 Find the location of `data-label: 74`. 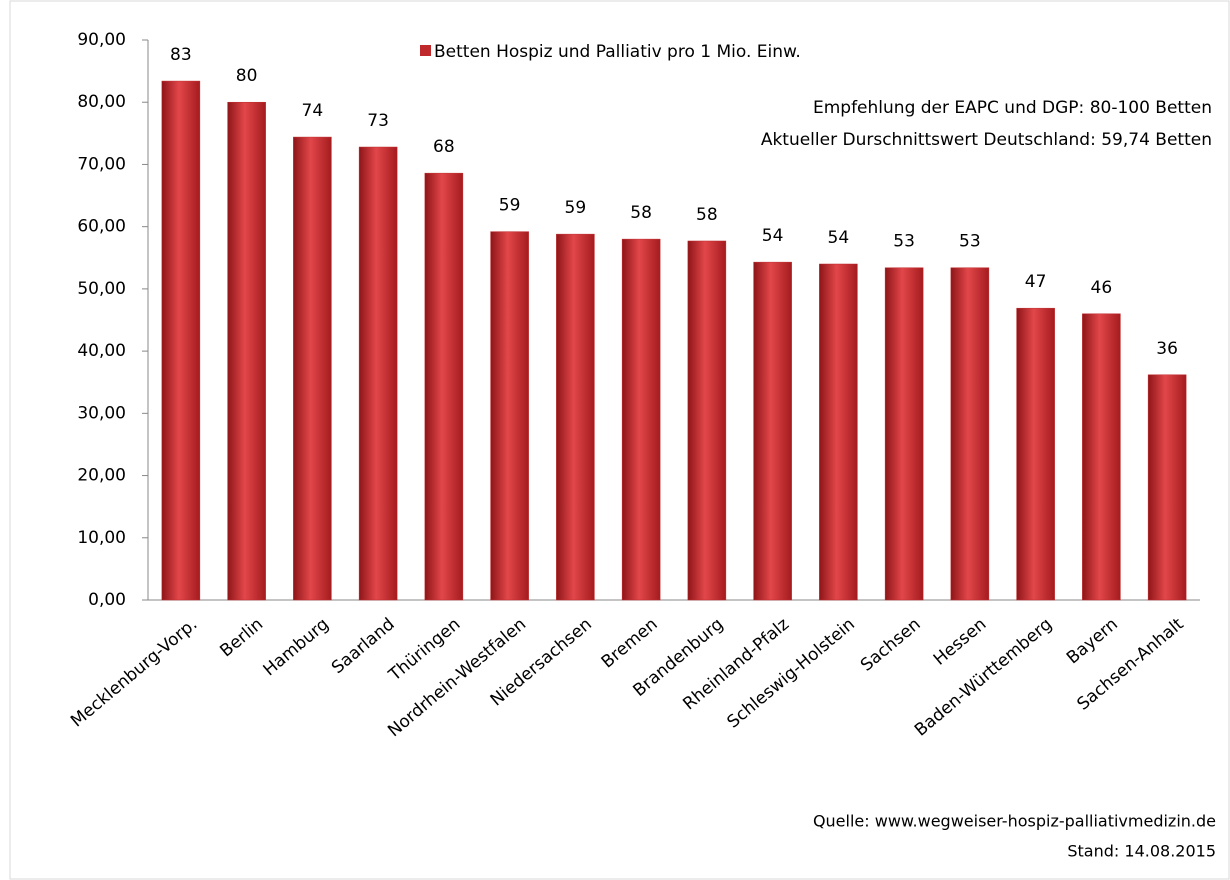

data-label: 74 is located at coordinates (313, 111).